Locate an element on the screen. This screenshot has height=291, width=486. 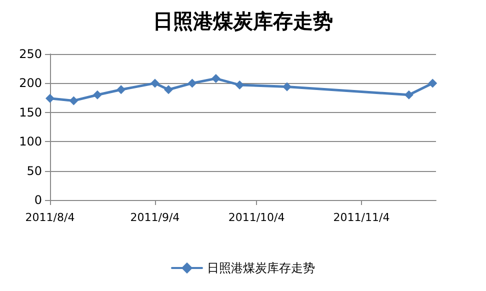
y-tick-label: 100 is located at coordinates (30, 141).